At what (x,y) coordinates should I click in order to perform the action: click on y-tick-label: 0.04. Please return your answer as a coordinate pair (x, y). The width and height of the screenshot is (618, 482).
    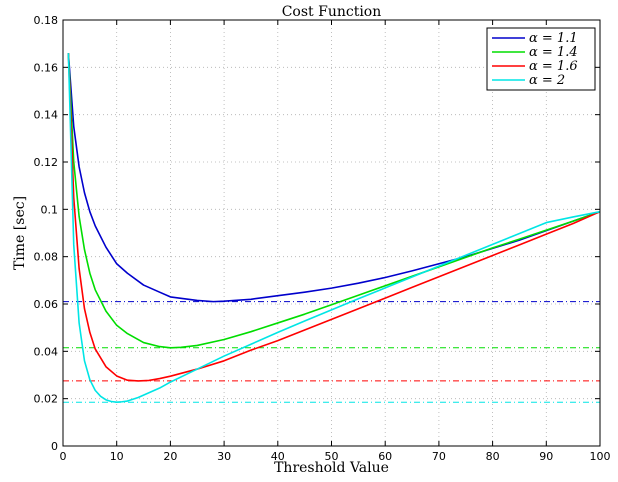
    Looking at the image, I should click on (46, 351).